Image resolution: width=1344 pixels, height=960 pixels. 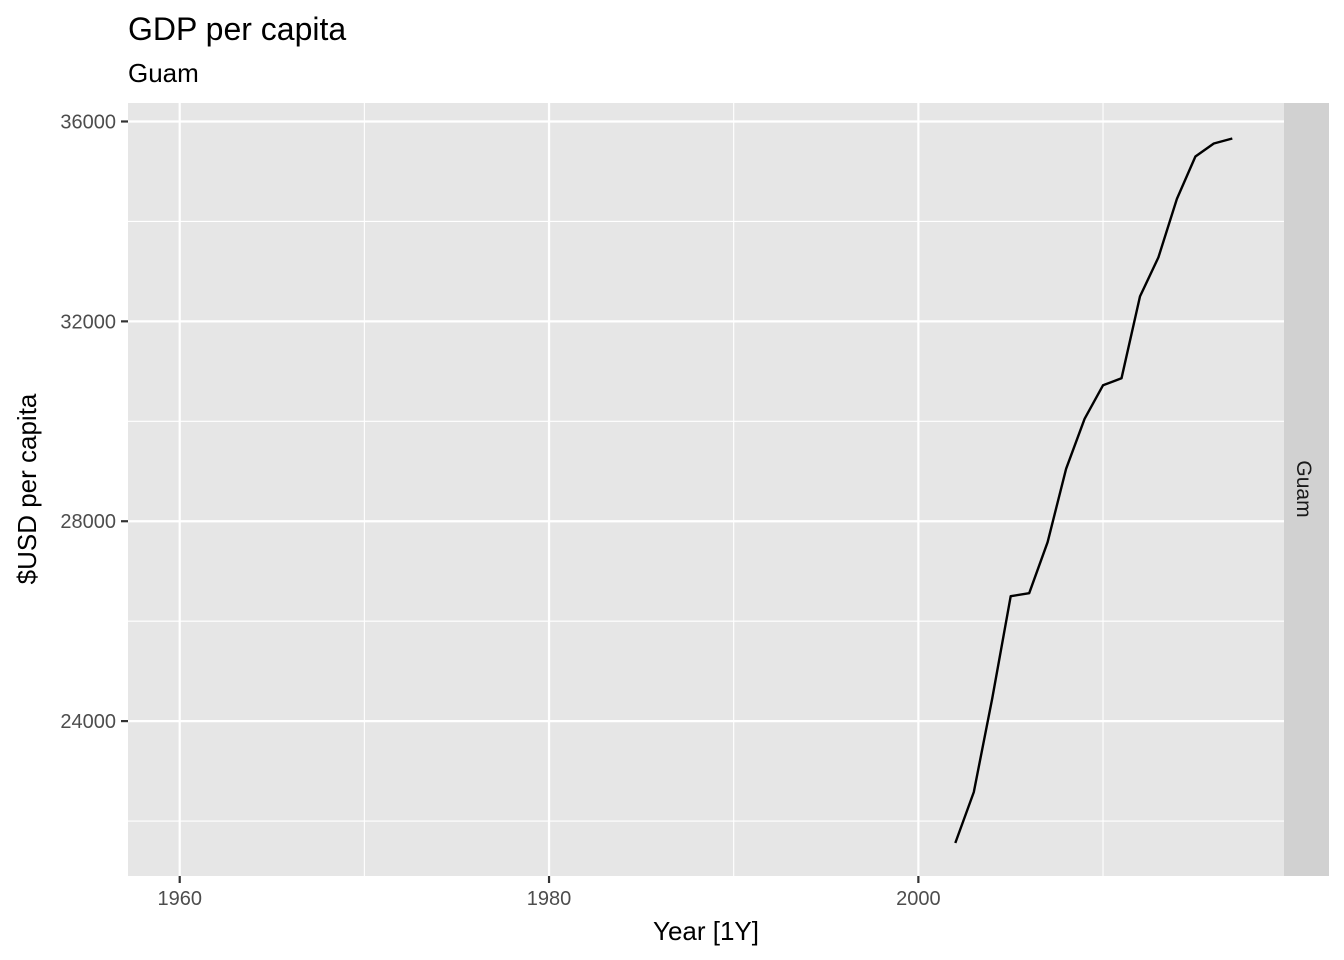 What do you see at coordinates (94, 422) in the screenshot?
I see `y-axis: 24000 28000 32000 36000` at bounding box center [94, 422].